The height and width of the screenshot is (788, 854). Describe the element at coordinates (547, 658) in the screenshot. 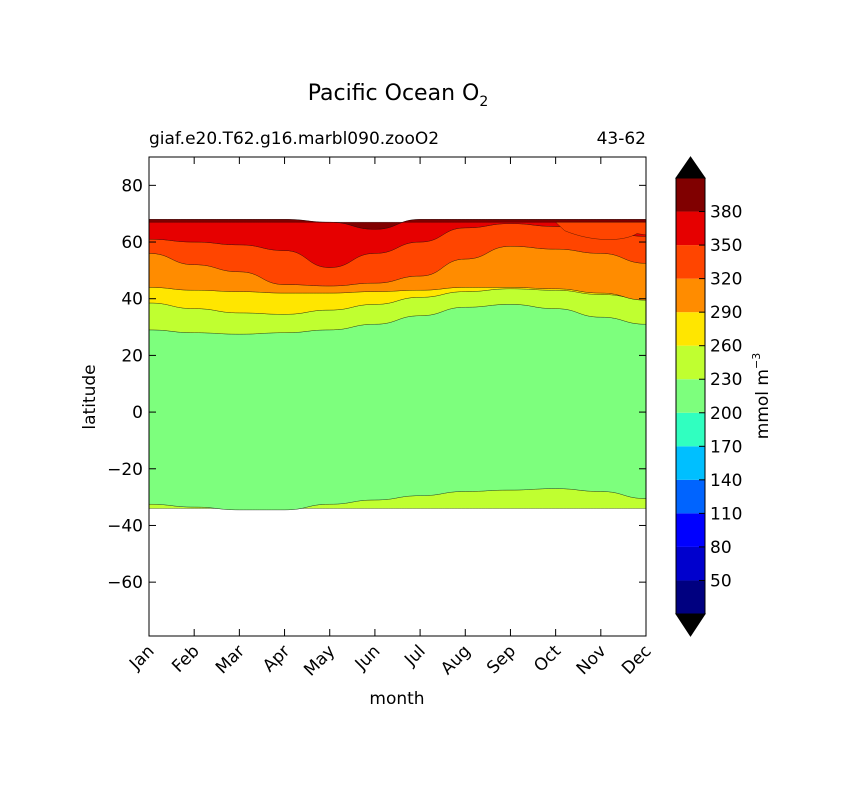

I see `x-tick-label: Oct` at that location.